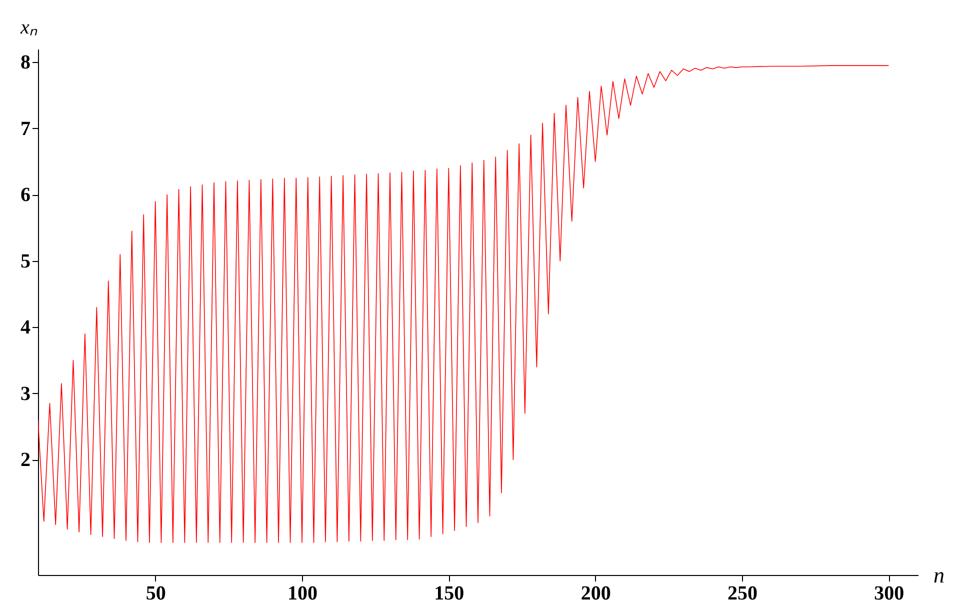 The height and width of the screenshot is (602, 969). What do you see at coordinates (449, 592) in the screenshot?
I see `x-tick-label: 150` at bounding box center [449, 592].